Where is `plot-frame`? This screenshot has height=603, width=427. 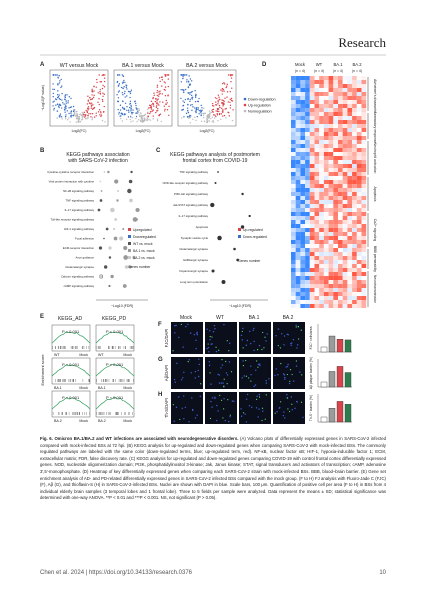
plot-frame is located at coordinates (143, 98).